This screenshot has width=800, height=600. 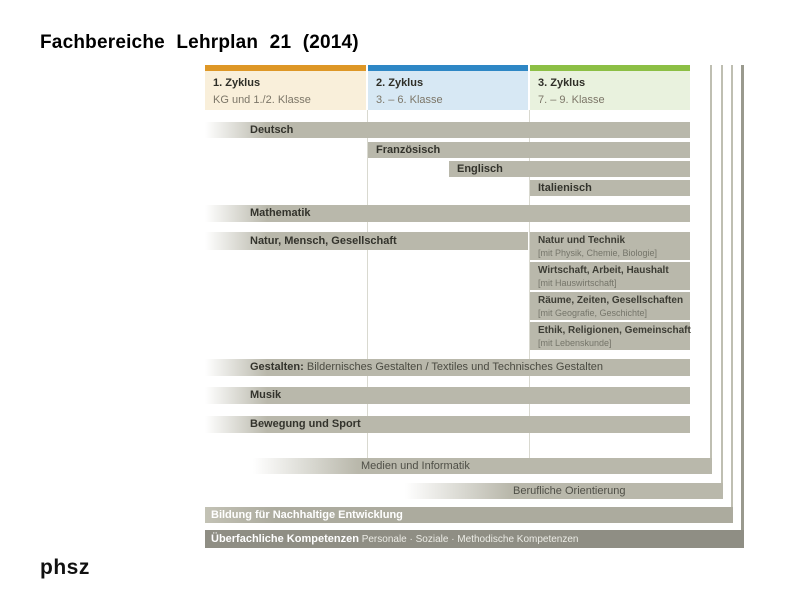 I want to click on subject-bar-bildung-nachhaltige-entwicklung: Bildung für Nachhaltige Entwicklung, so click(x=469, y=515).